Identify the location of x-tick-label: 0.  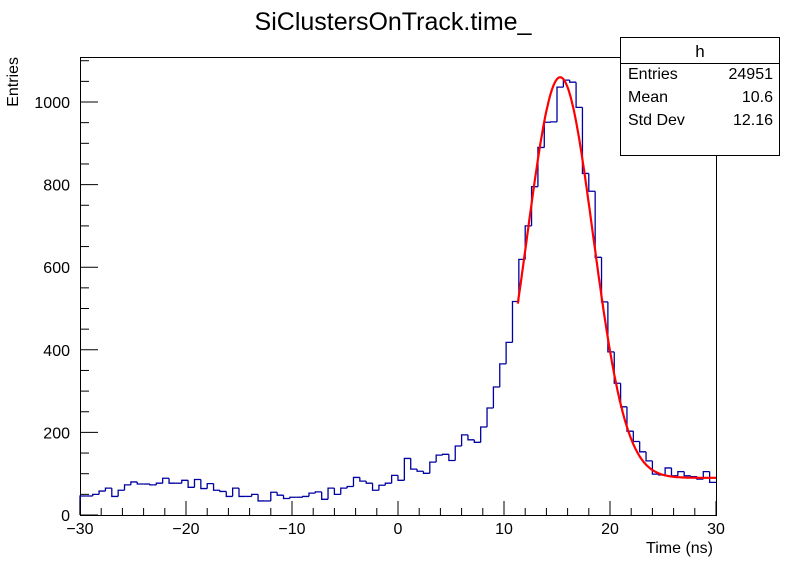
(398, 529).